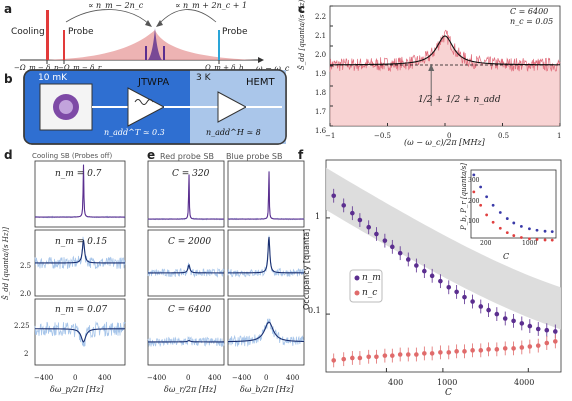 The image size is (572, 401). I want to click on f-xlabel: C, so click(448, 393).